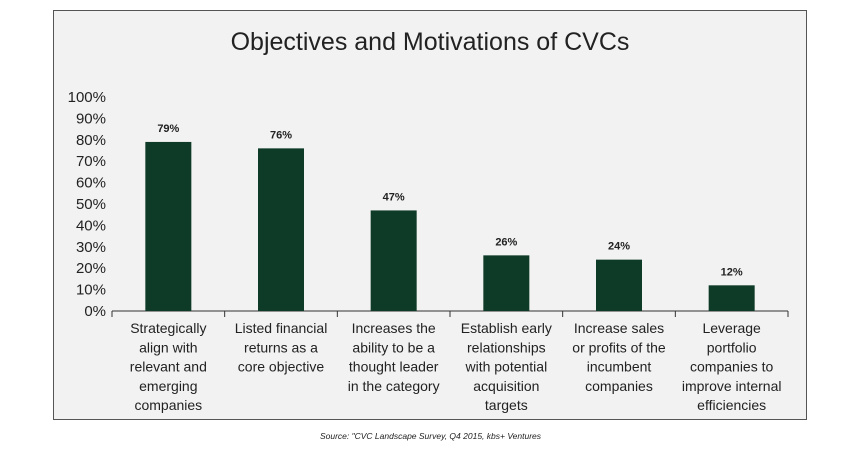 The width and height of the screenshot is (861, 459). Describe the element at coordinates (506, 386) in the screenshot. I see `category-label-line: acquisition` at that location.